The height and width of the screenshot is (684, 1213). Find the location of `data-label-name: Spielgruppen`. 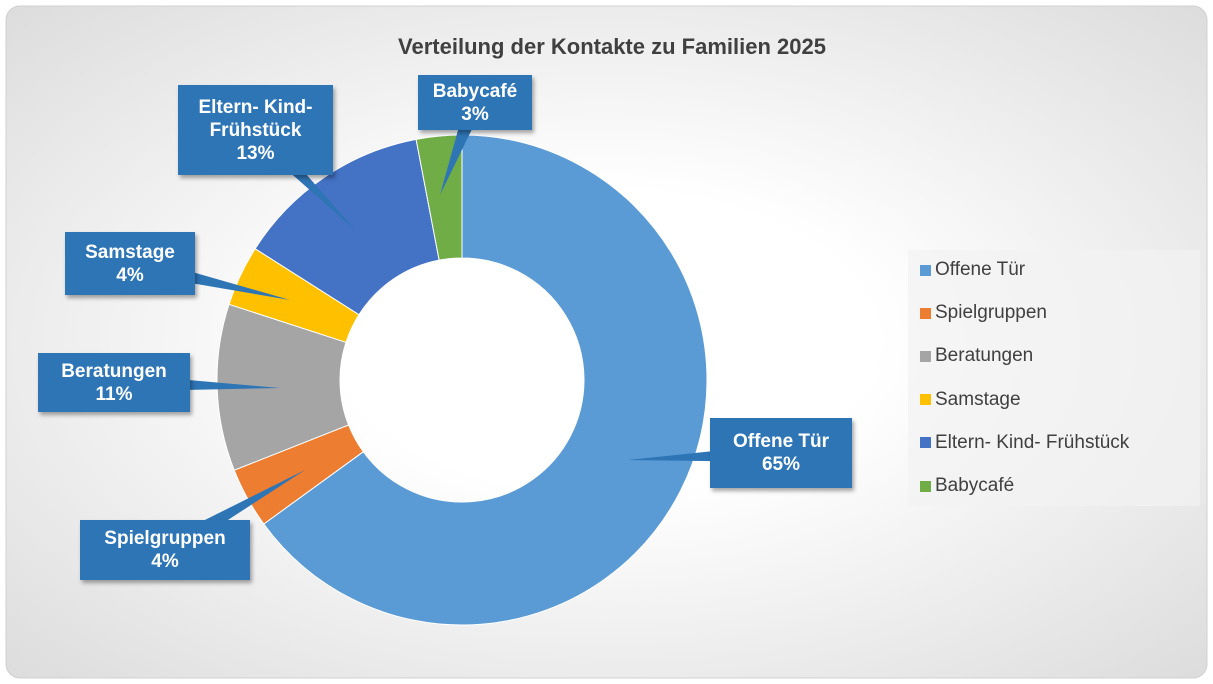

data-label-name: Spielgruppen is located at coordinates (165, 538).